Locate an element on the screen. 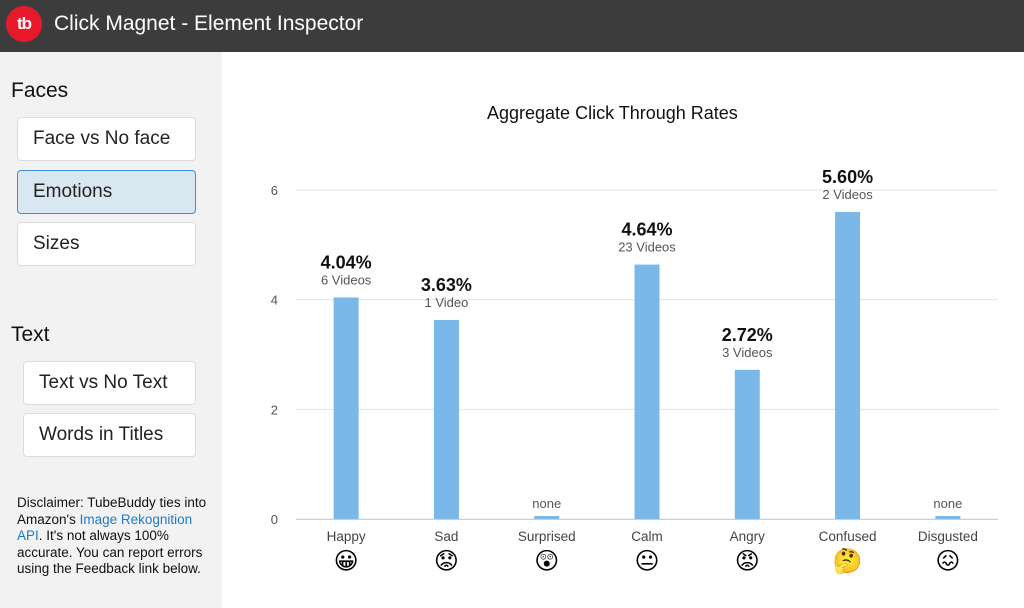 The height and width of the screenshot is (608, 1024). count-label-confused: 2 Videos is located at coordinates (847, 194).